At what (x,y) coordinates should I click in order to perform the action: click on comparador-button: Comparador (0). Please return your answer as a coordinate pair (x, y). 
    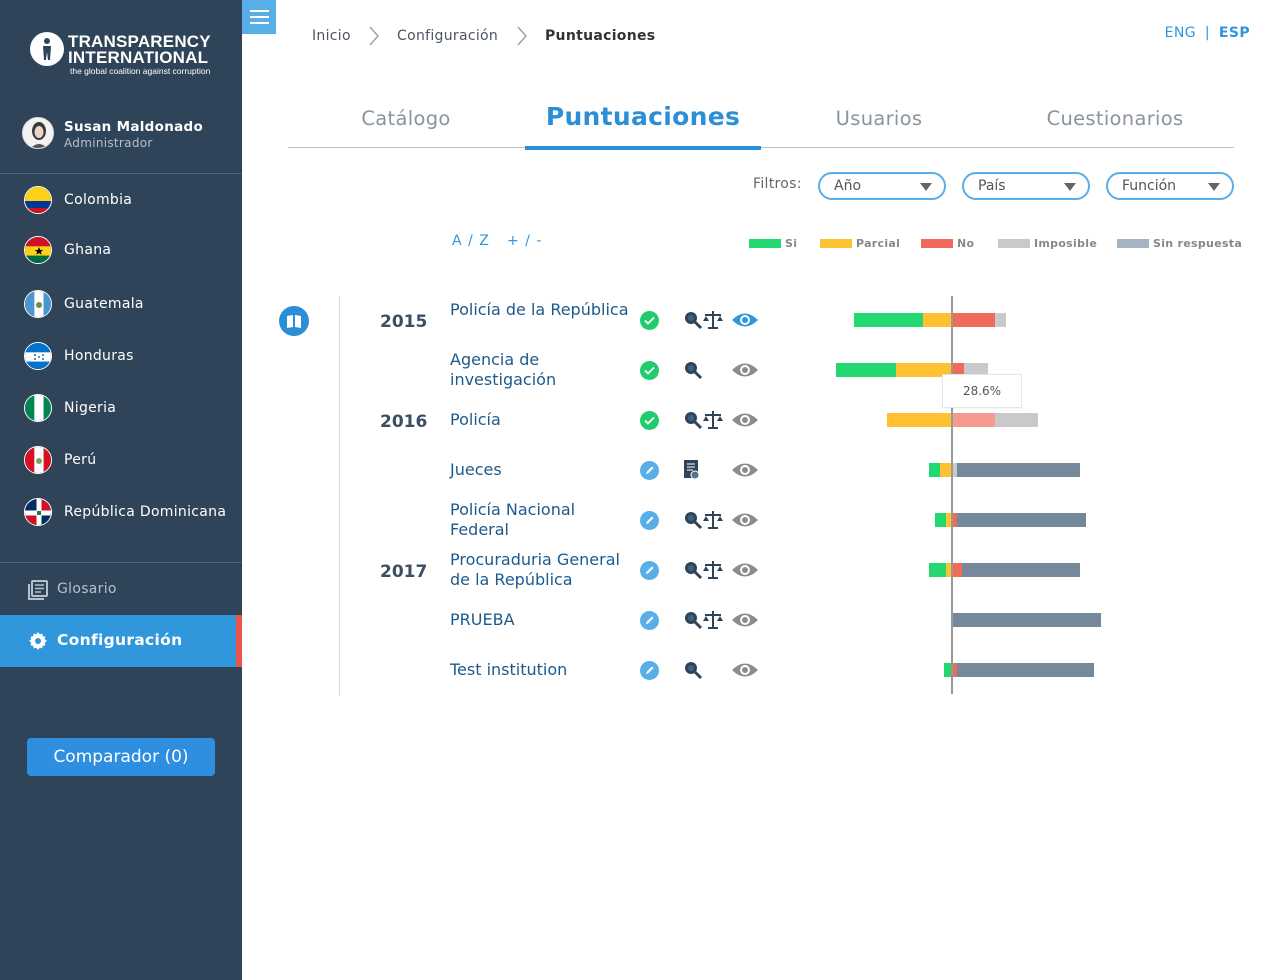
    Looking at the image, I should click on (121, 757).